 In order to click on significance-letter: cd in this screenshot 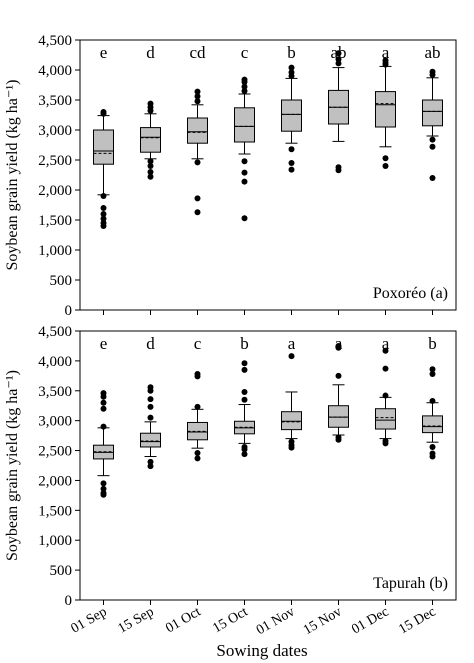, I will do `click(197, 52)`.